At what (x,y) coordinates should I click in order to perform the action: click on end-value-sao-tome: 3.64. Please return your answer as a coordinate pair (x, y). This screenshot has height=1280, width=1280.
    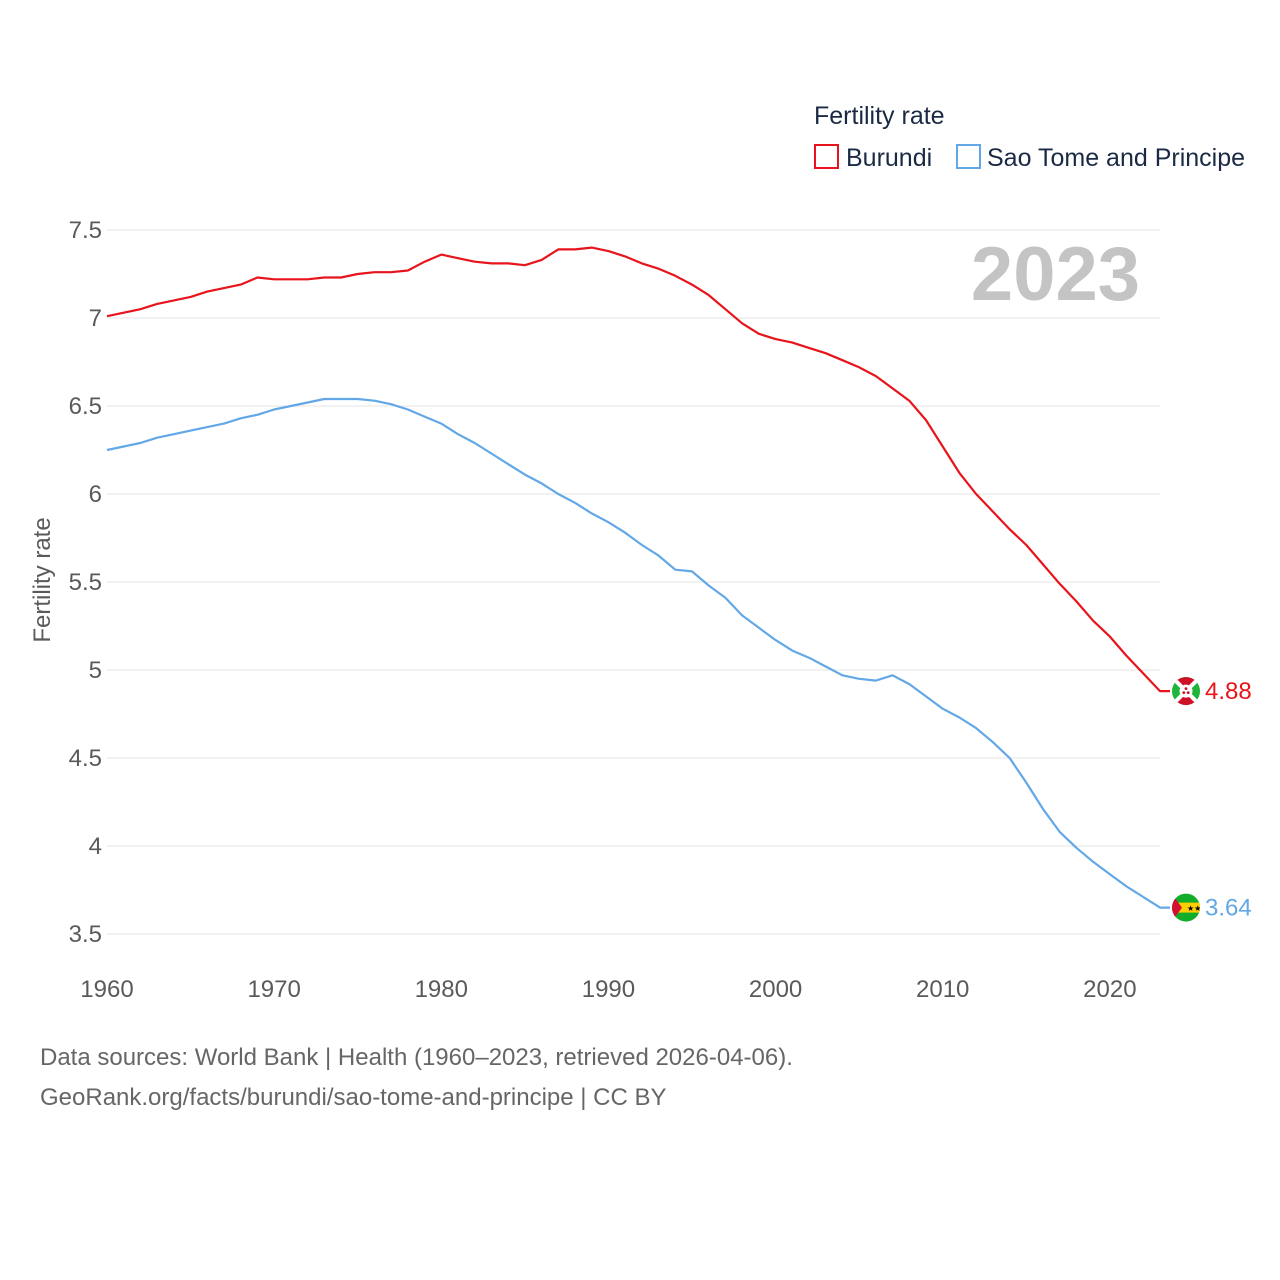
    Looking at the image, I should click on (1228, 908).